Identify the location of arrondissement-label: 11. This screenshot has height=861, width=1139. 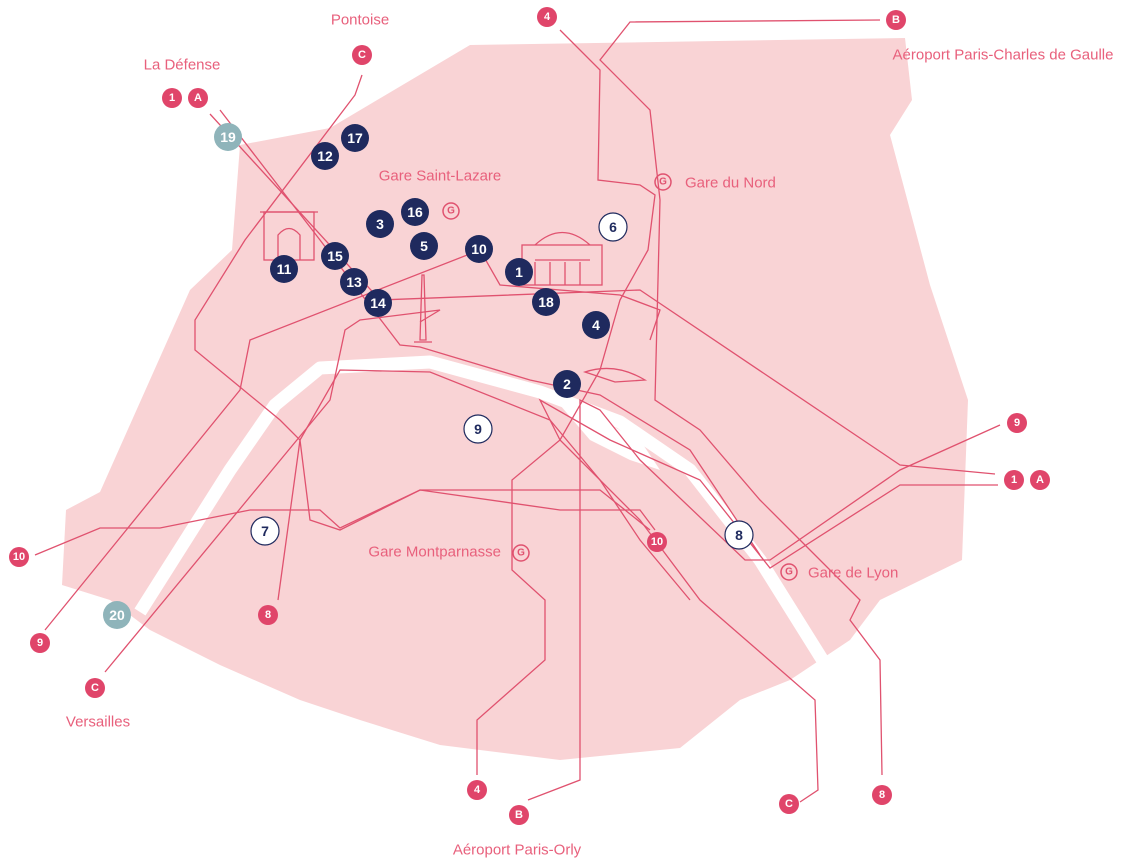
(284, 269).